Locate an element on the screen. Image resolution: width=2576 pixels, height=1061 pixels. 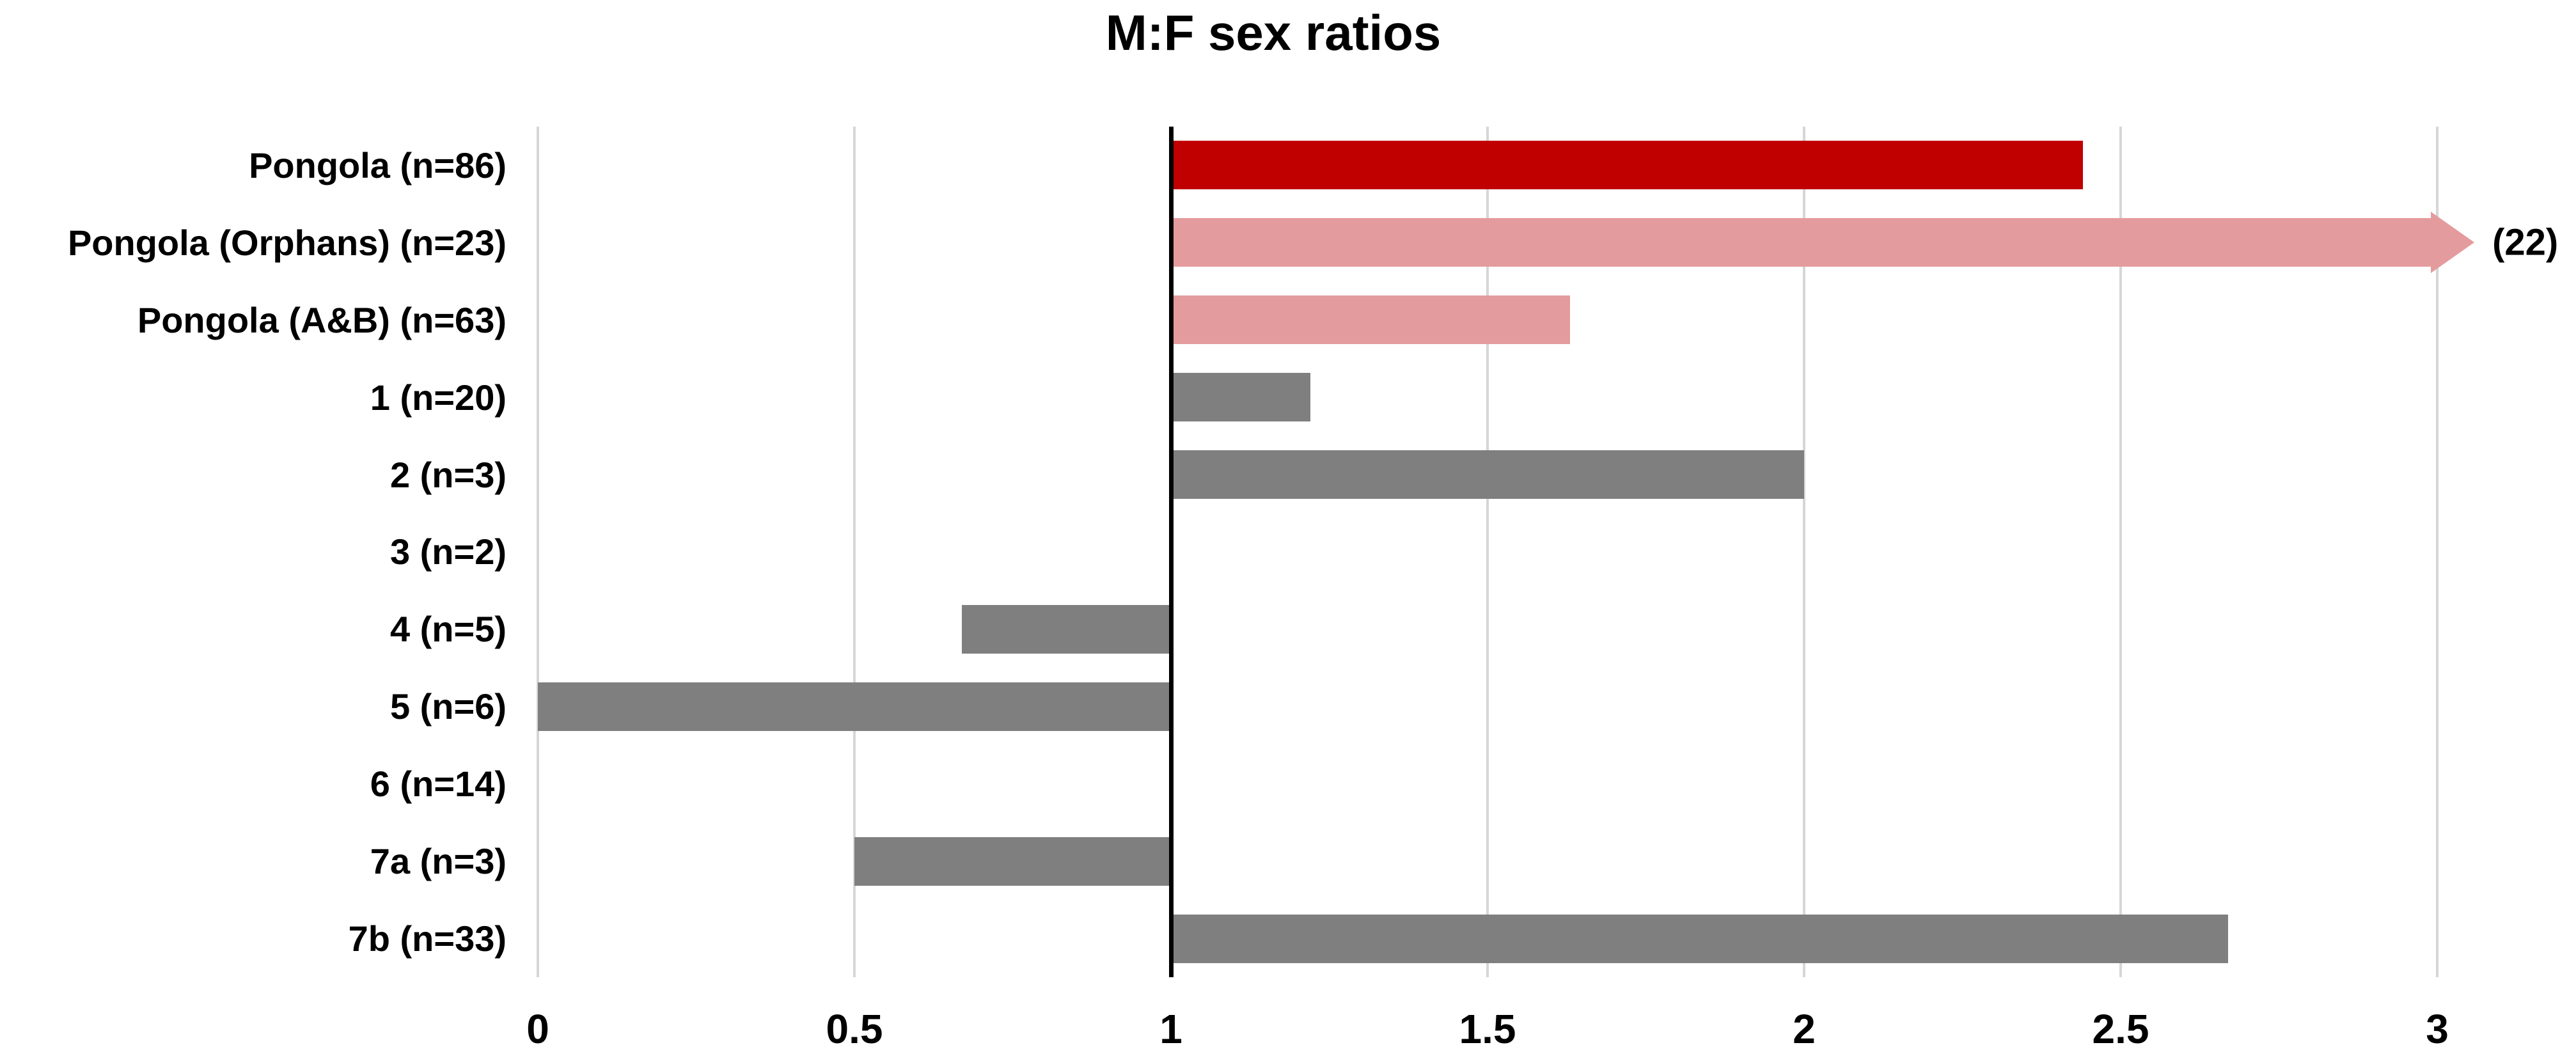
x-tick-label: 0 is located at coordinates (537, 1029).